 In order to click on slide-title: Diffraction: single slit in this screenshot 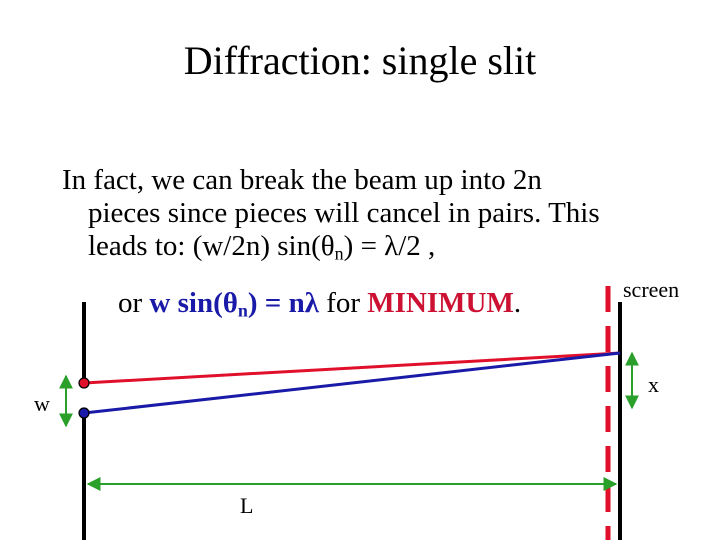, I will do `click(360, 60)`.